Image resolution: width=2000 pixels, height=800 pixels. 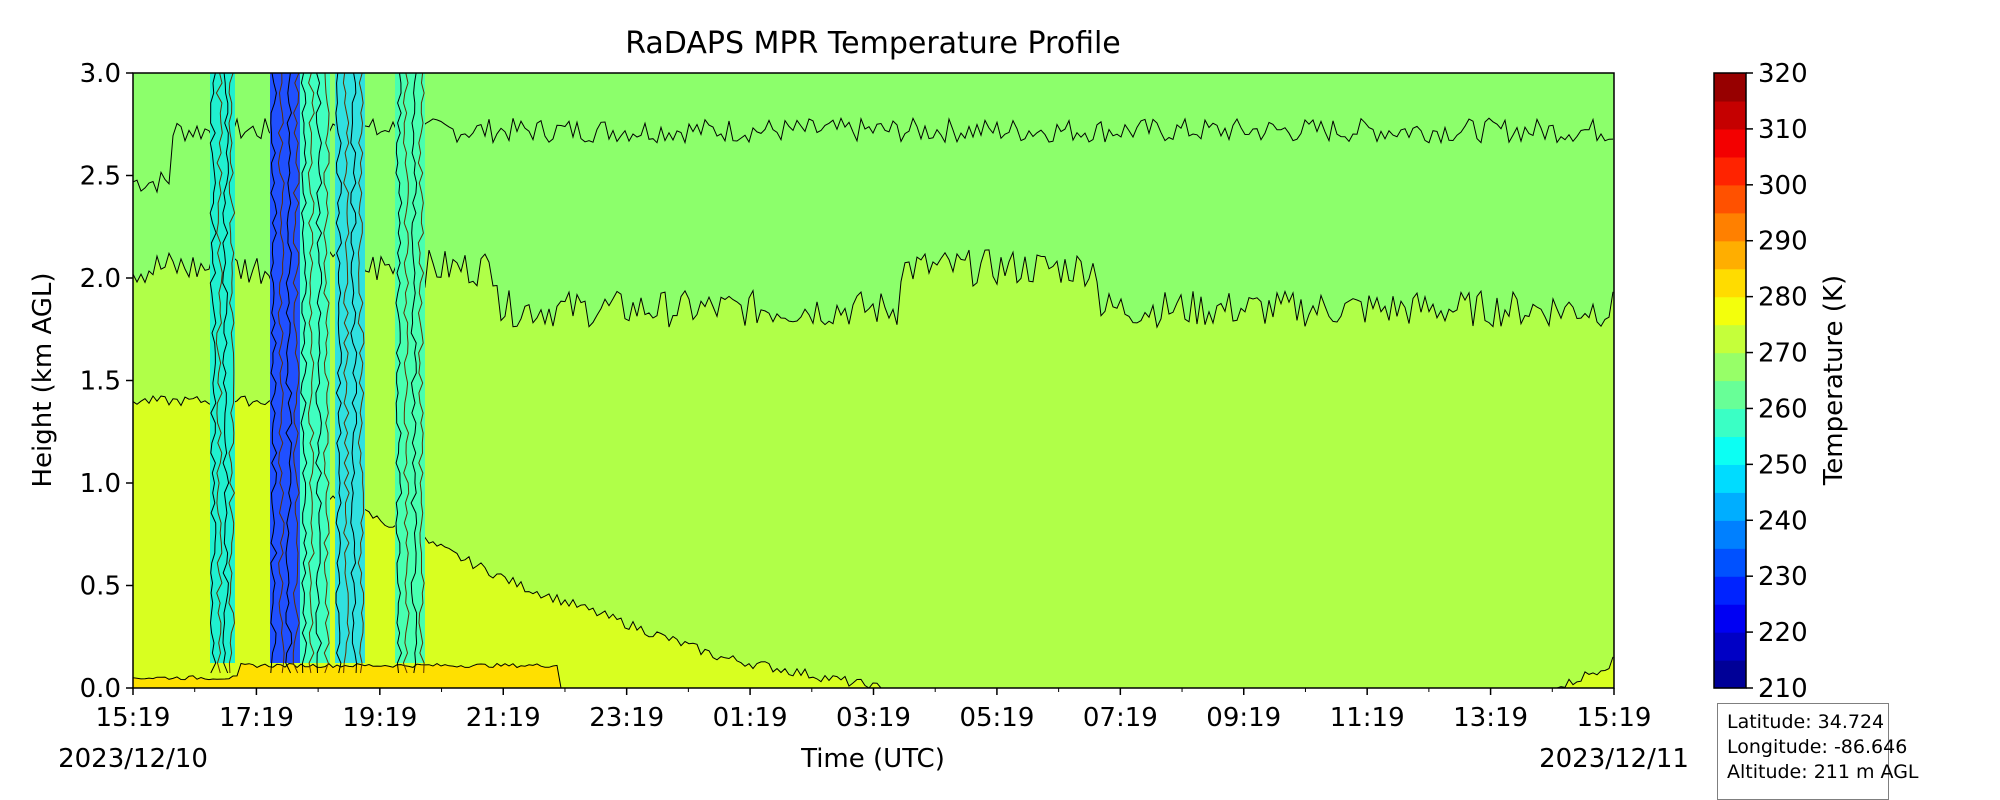 I want to click on temperature-band, so click(x=873, y=675).